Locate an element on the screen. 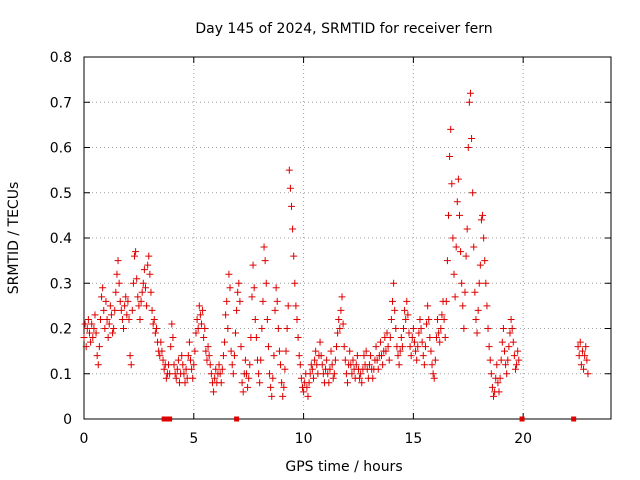 The height and width of the screenshot is (480, 640). x-tick-label: 5 is located at coordinates (193, 439).